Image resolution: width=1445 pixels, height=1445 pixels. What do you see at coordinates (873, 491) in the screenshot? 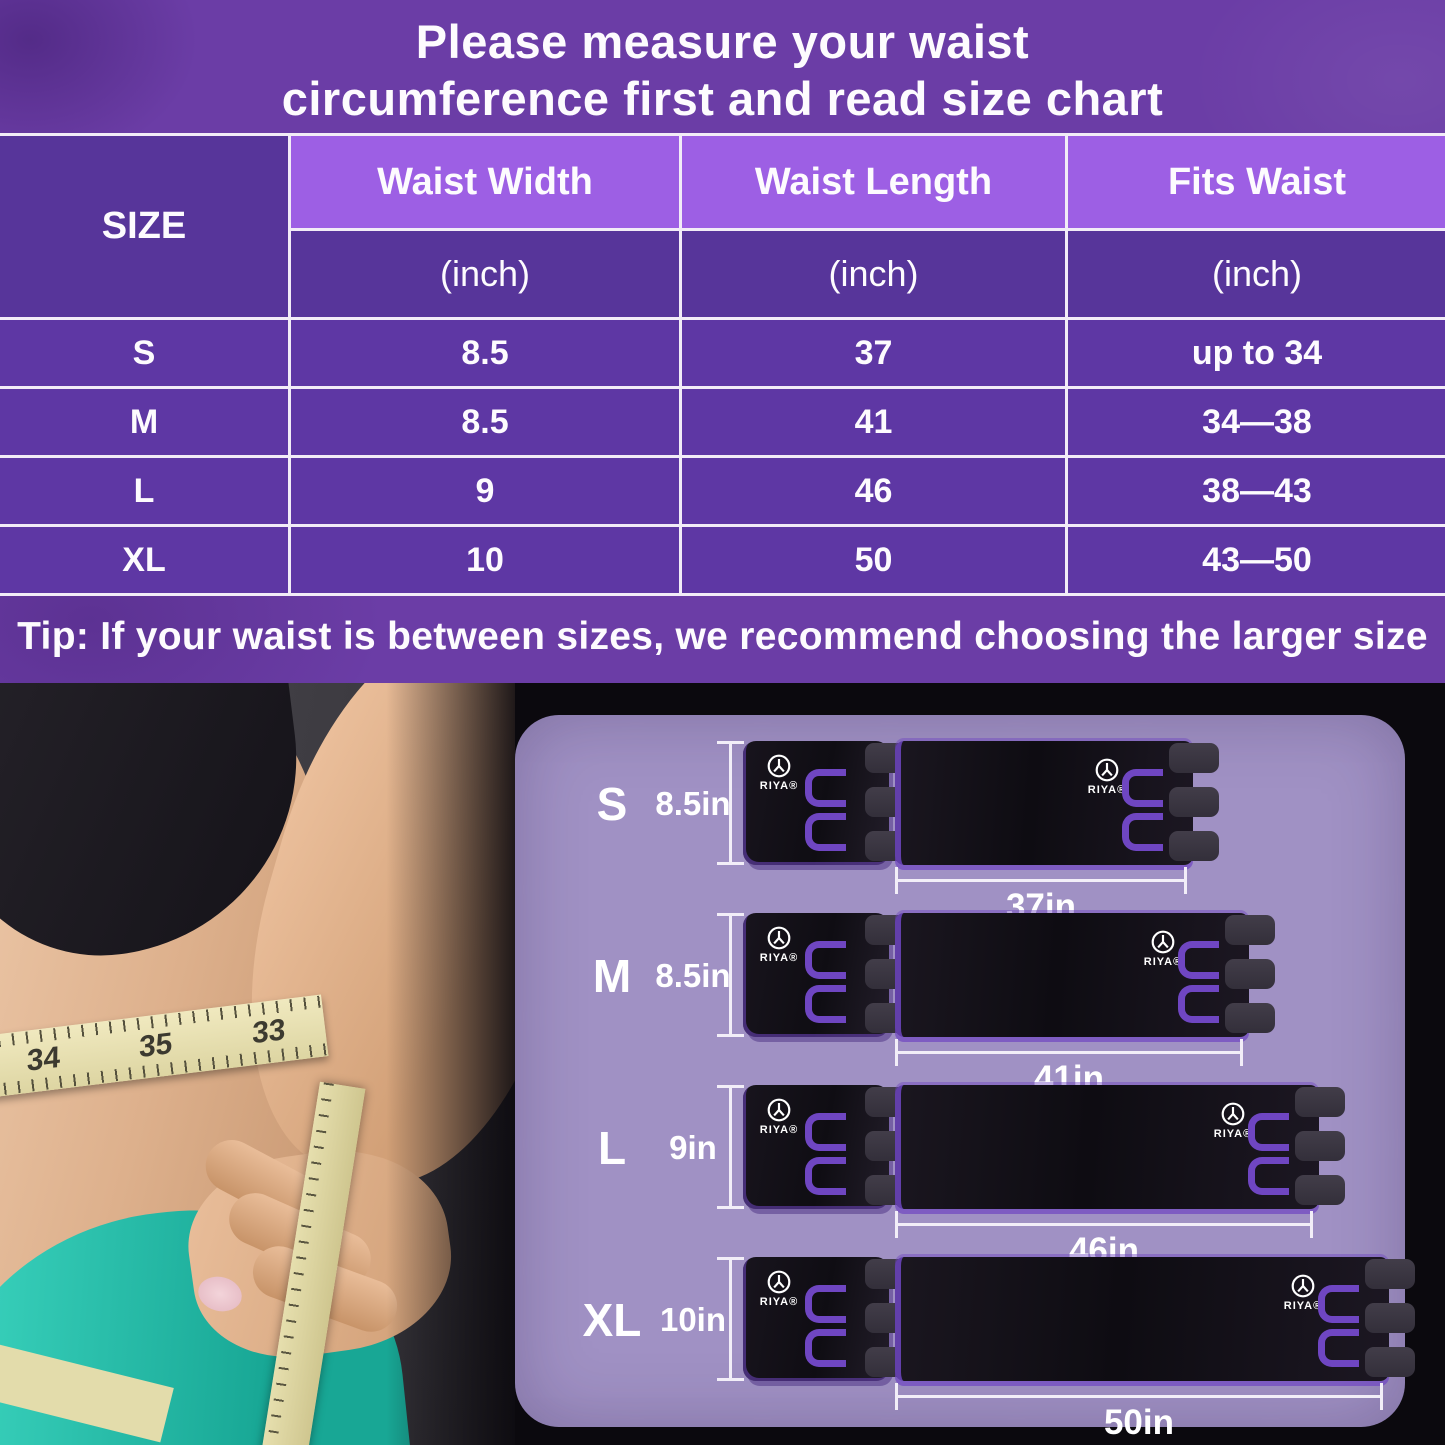
I see `table-cell-length-l: 46` at bounding box center [873, 491].